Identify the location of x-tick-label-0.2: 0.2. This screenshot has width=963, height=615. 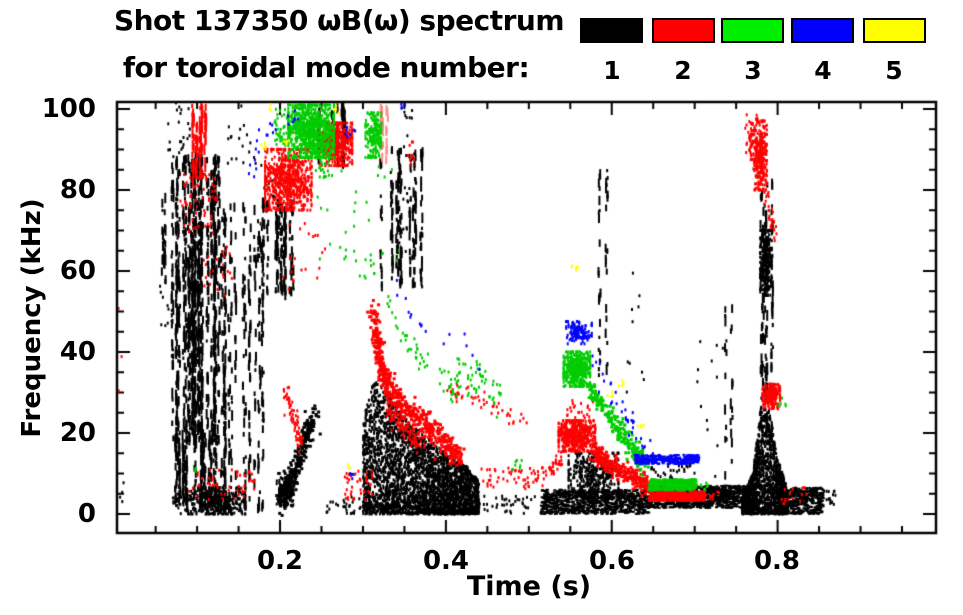
(280, 561).